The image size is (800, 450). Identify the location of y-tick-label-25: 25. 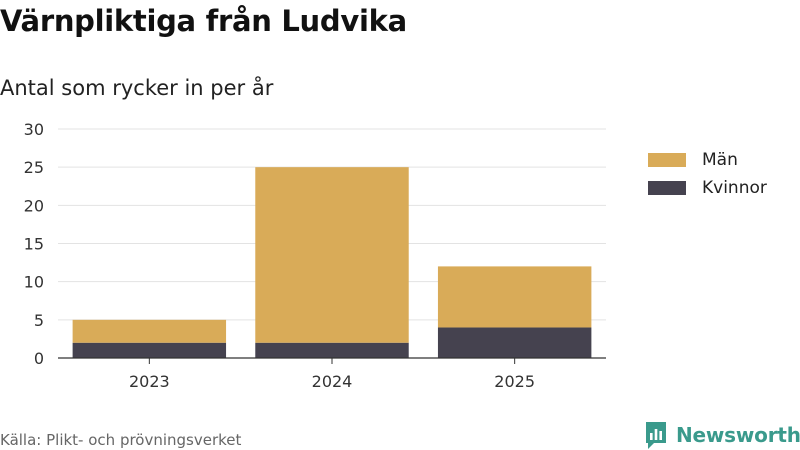
(34, 167).